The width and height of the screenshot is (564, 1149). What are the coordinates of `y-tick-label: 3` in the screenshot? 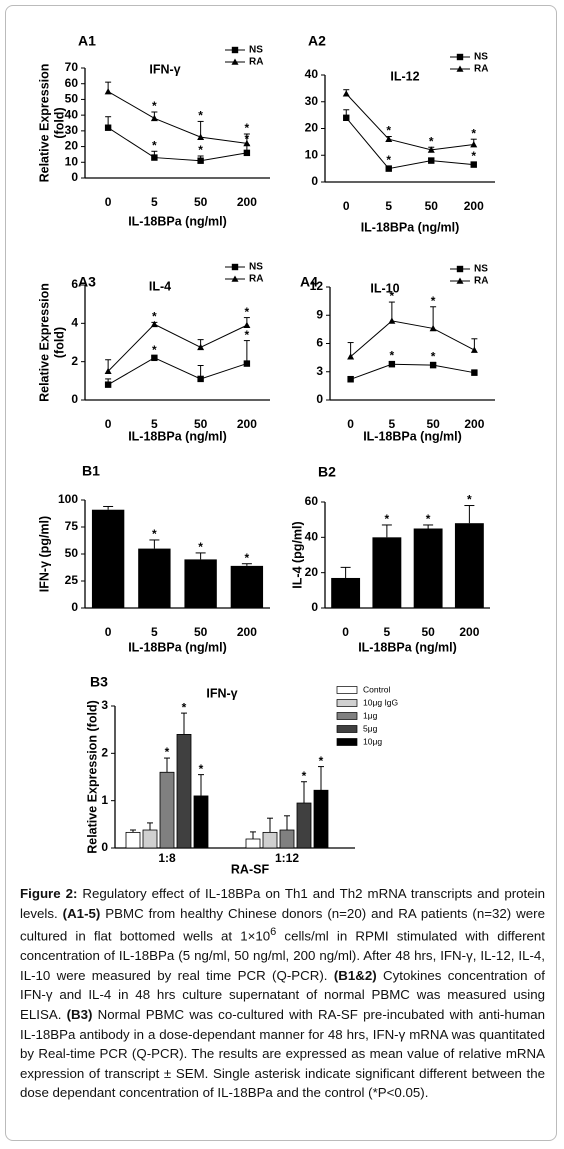 It's located at (319, 371).